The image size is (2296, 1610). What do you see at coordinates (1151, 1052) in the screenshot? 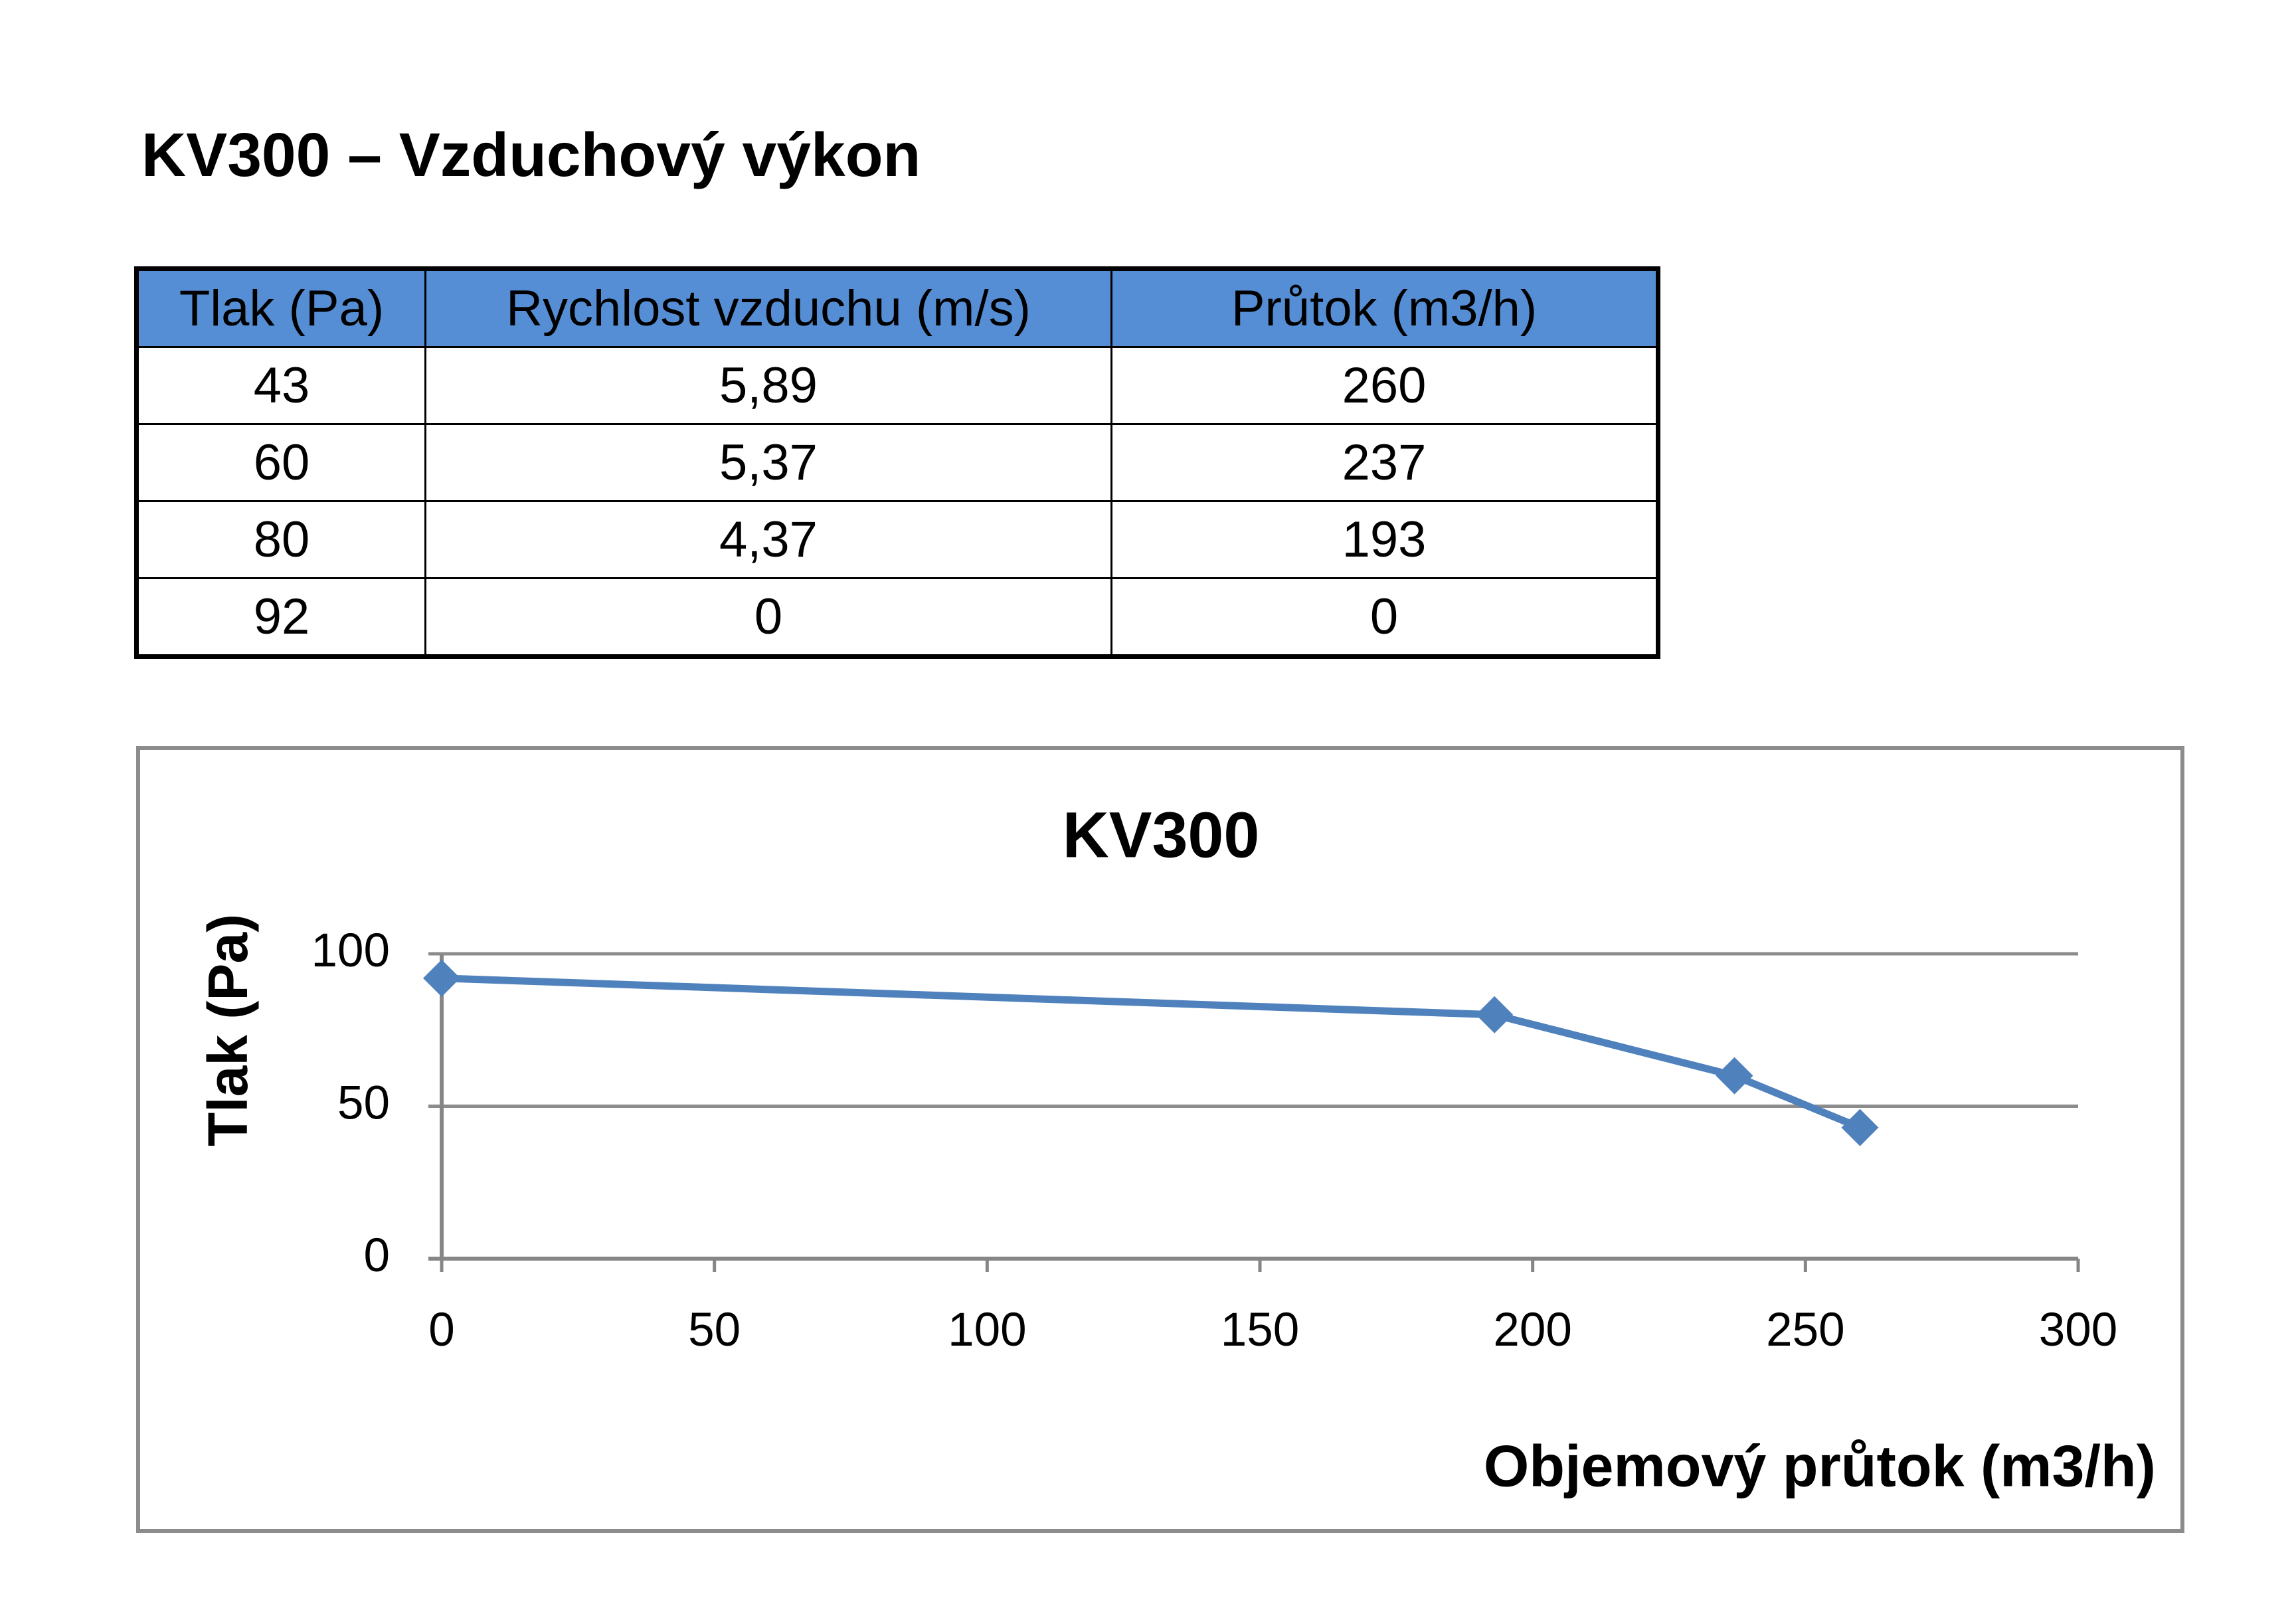
I see `data-line` at bounding box center [1151, 1052].